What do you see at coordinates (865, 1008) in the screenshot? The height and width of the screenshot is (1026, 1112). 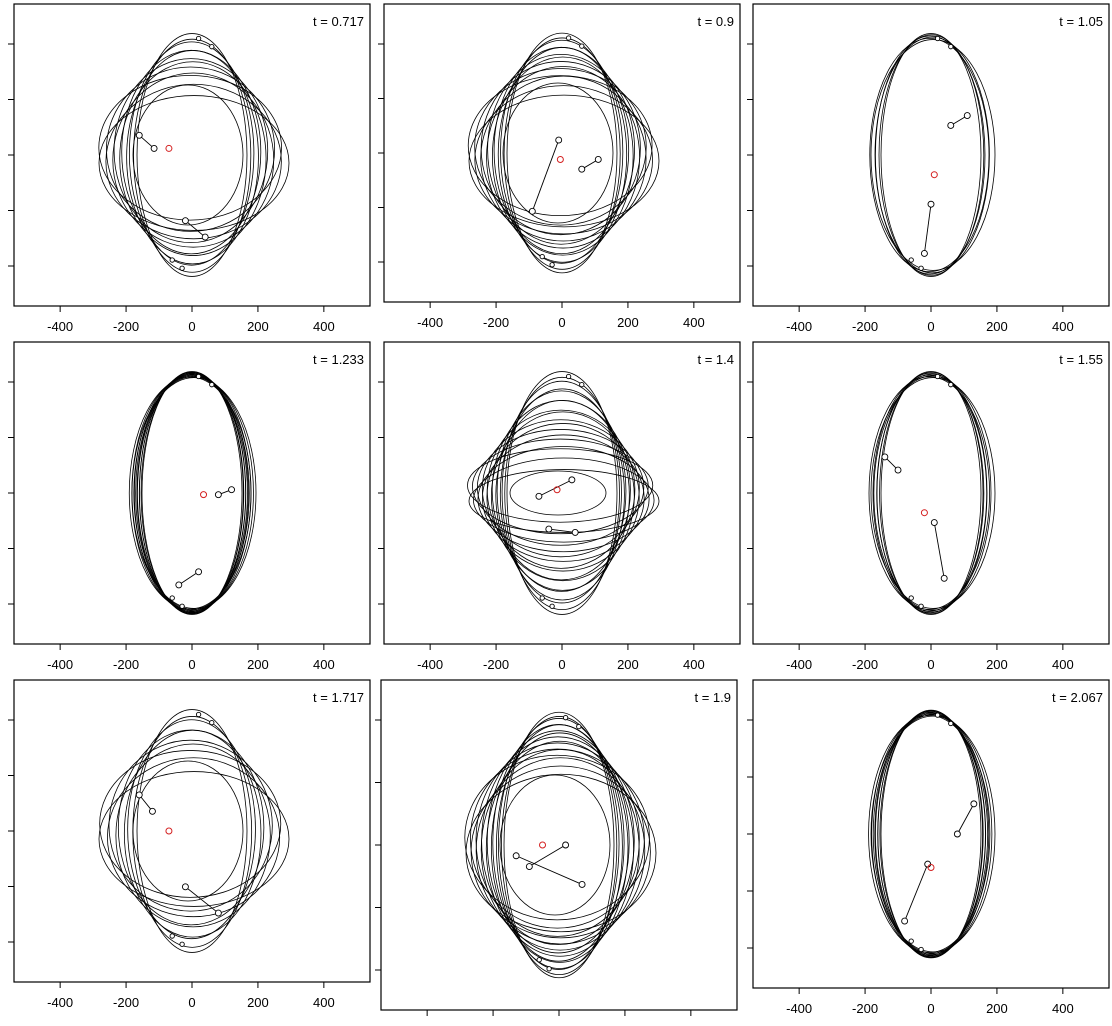 I see `x-tick-label: -200` at bounding box center [865, 1008].